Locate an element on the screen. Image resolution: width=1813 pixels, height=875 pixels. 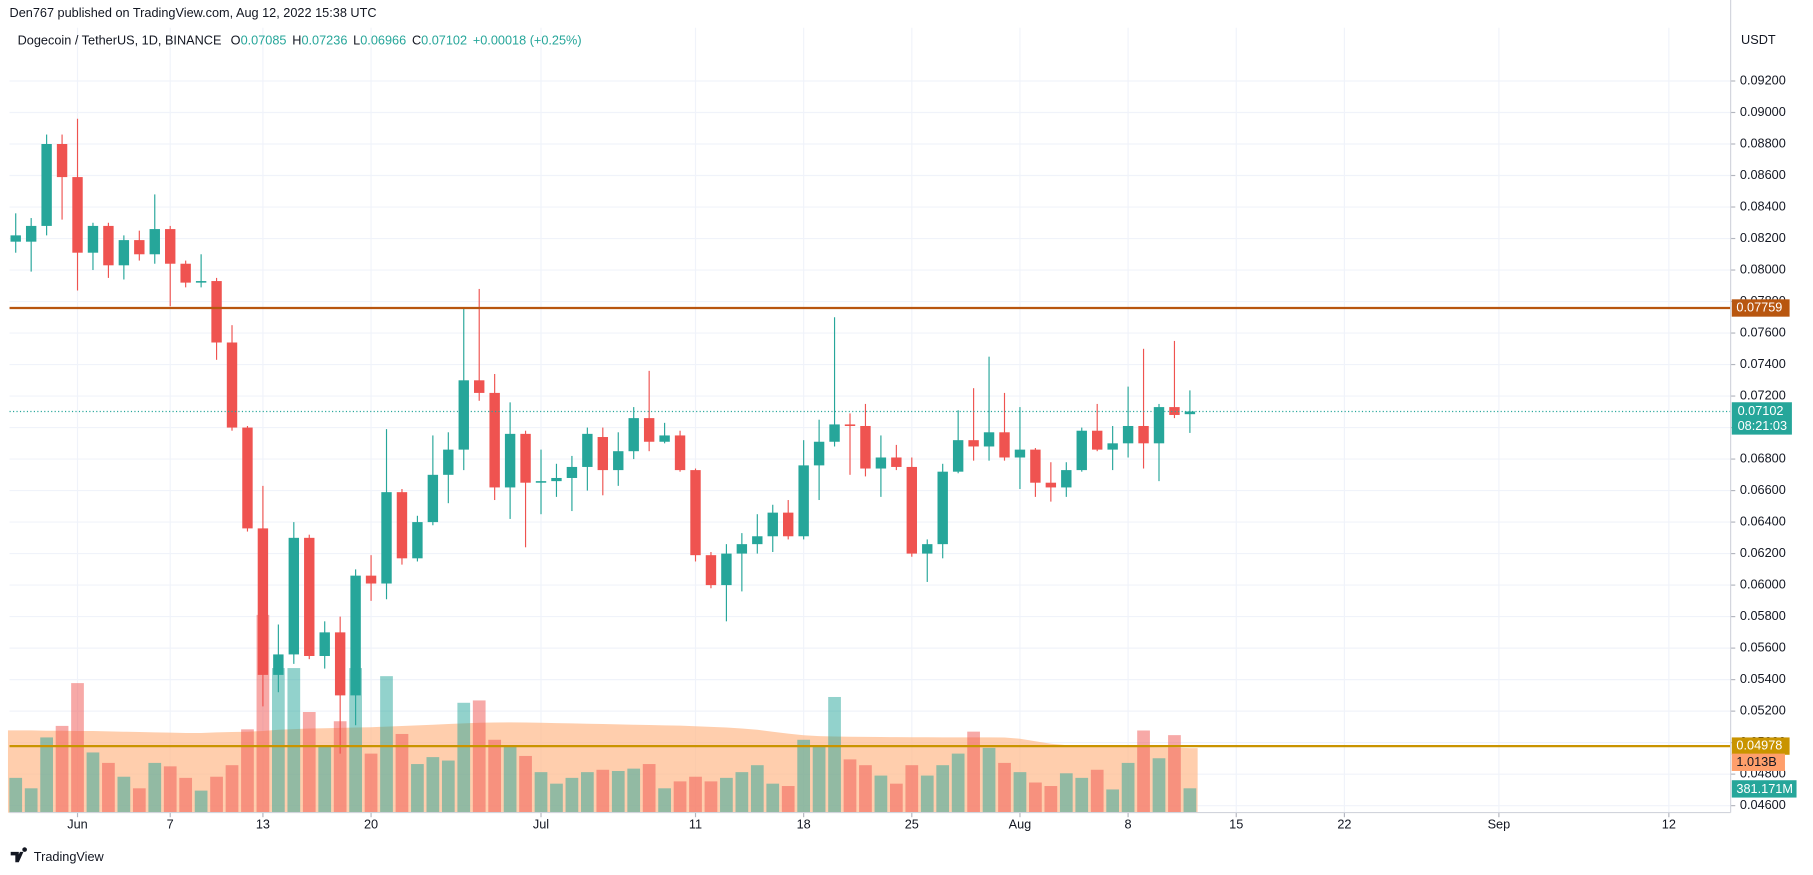
ohlc-key: L is located at coordinates (356, 40).